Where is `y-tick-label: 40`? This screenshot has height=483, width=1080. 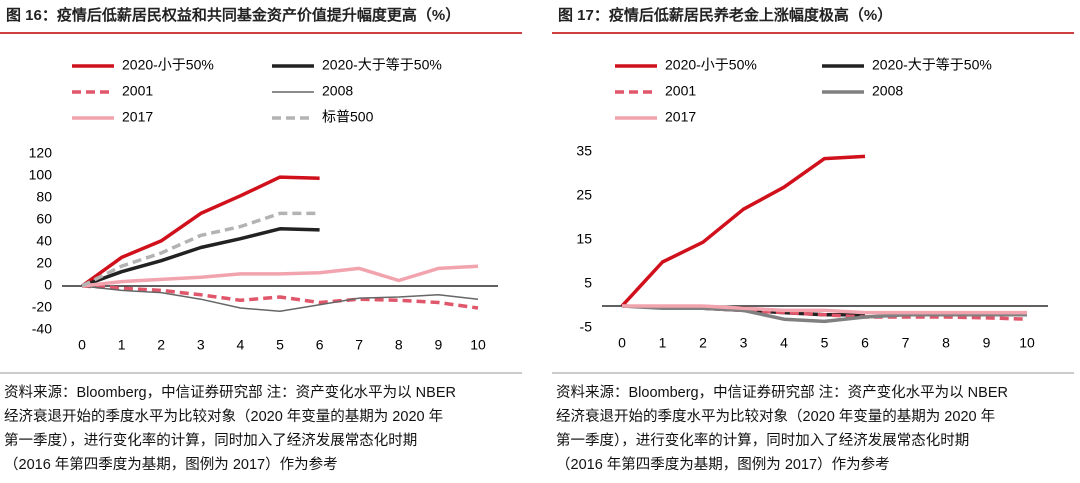
y-tick-label: 40 is located at coordinates (44, 241).